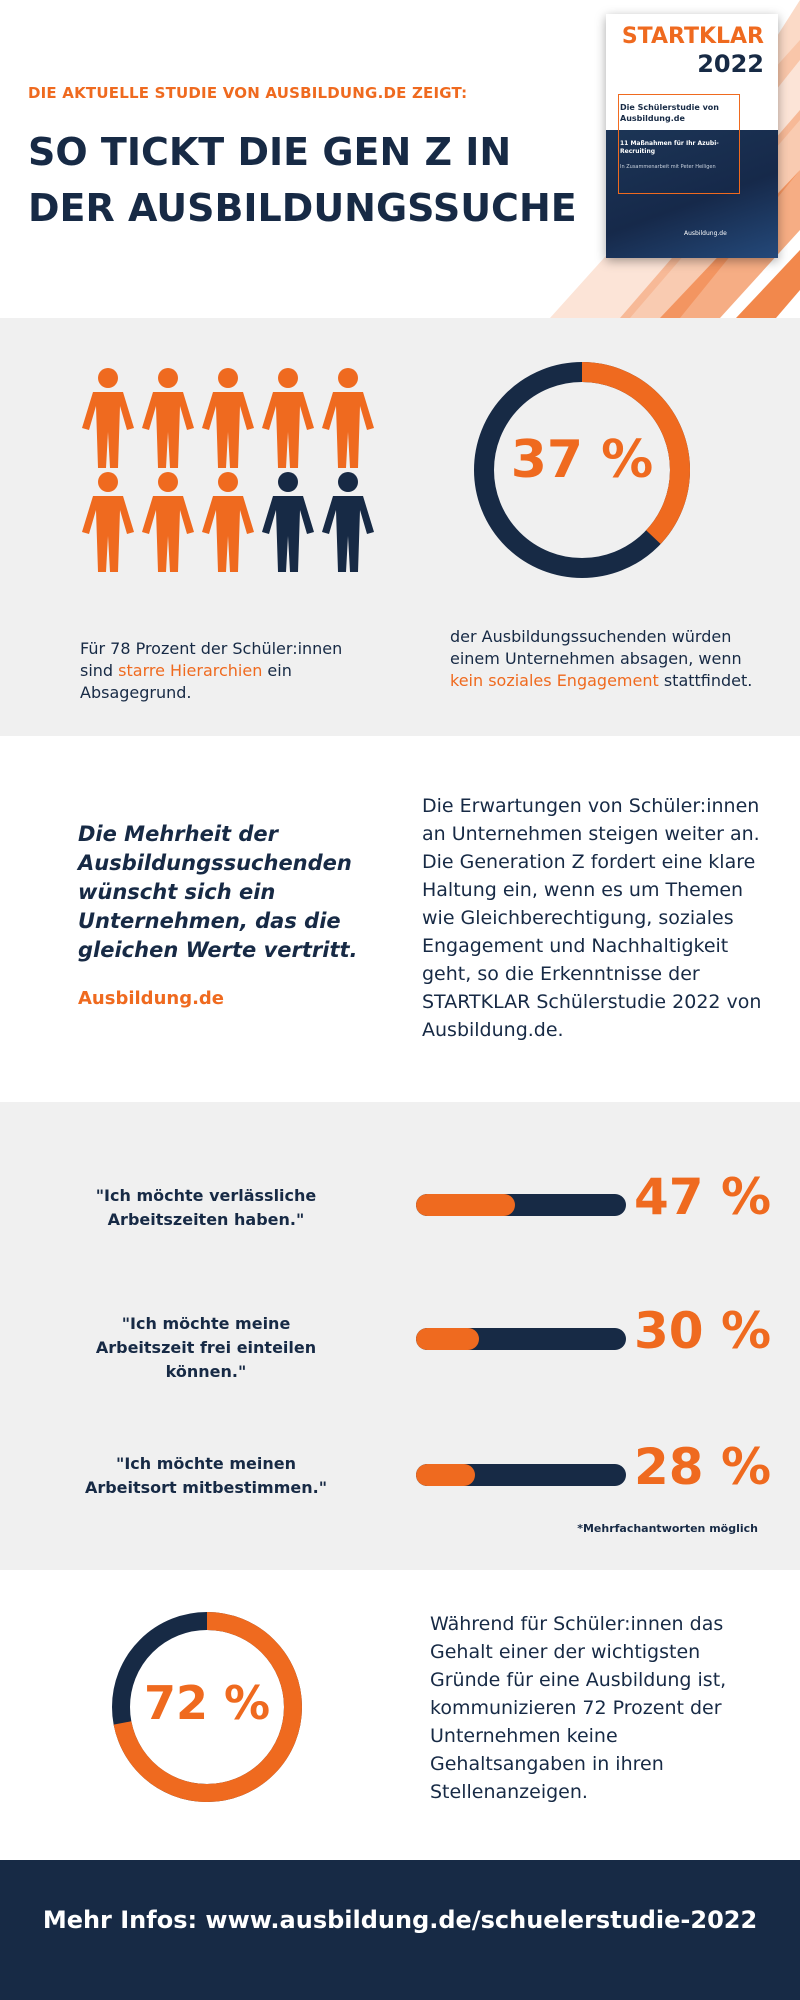  Describe the element at coordinates (668, 167) in the screenshot. I see `cover-line-2: In Zusammenarbeit mit Peter Heiligen` at that location.